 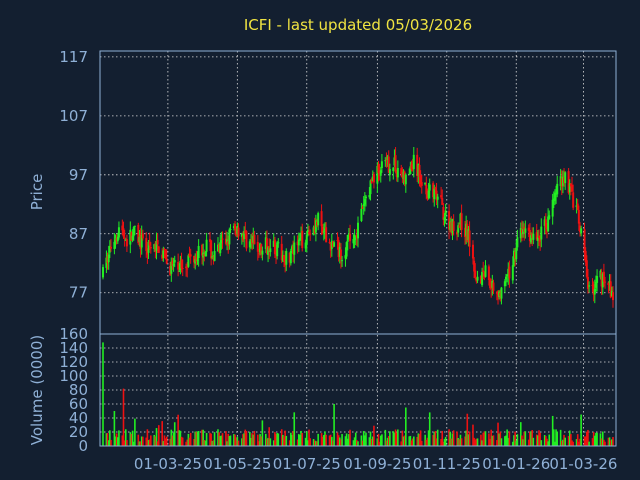 What do you see at coordinates (516, 464) in the screenshot?
I see `x-tick-label: 01-01-26` at bounding box center [516, 464].